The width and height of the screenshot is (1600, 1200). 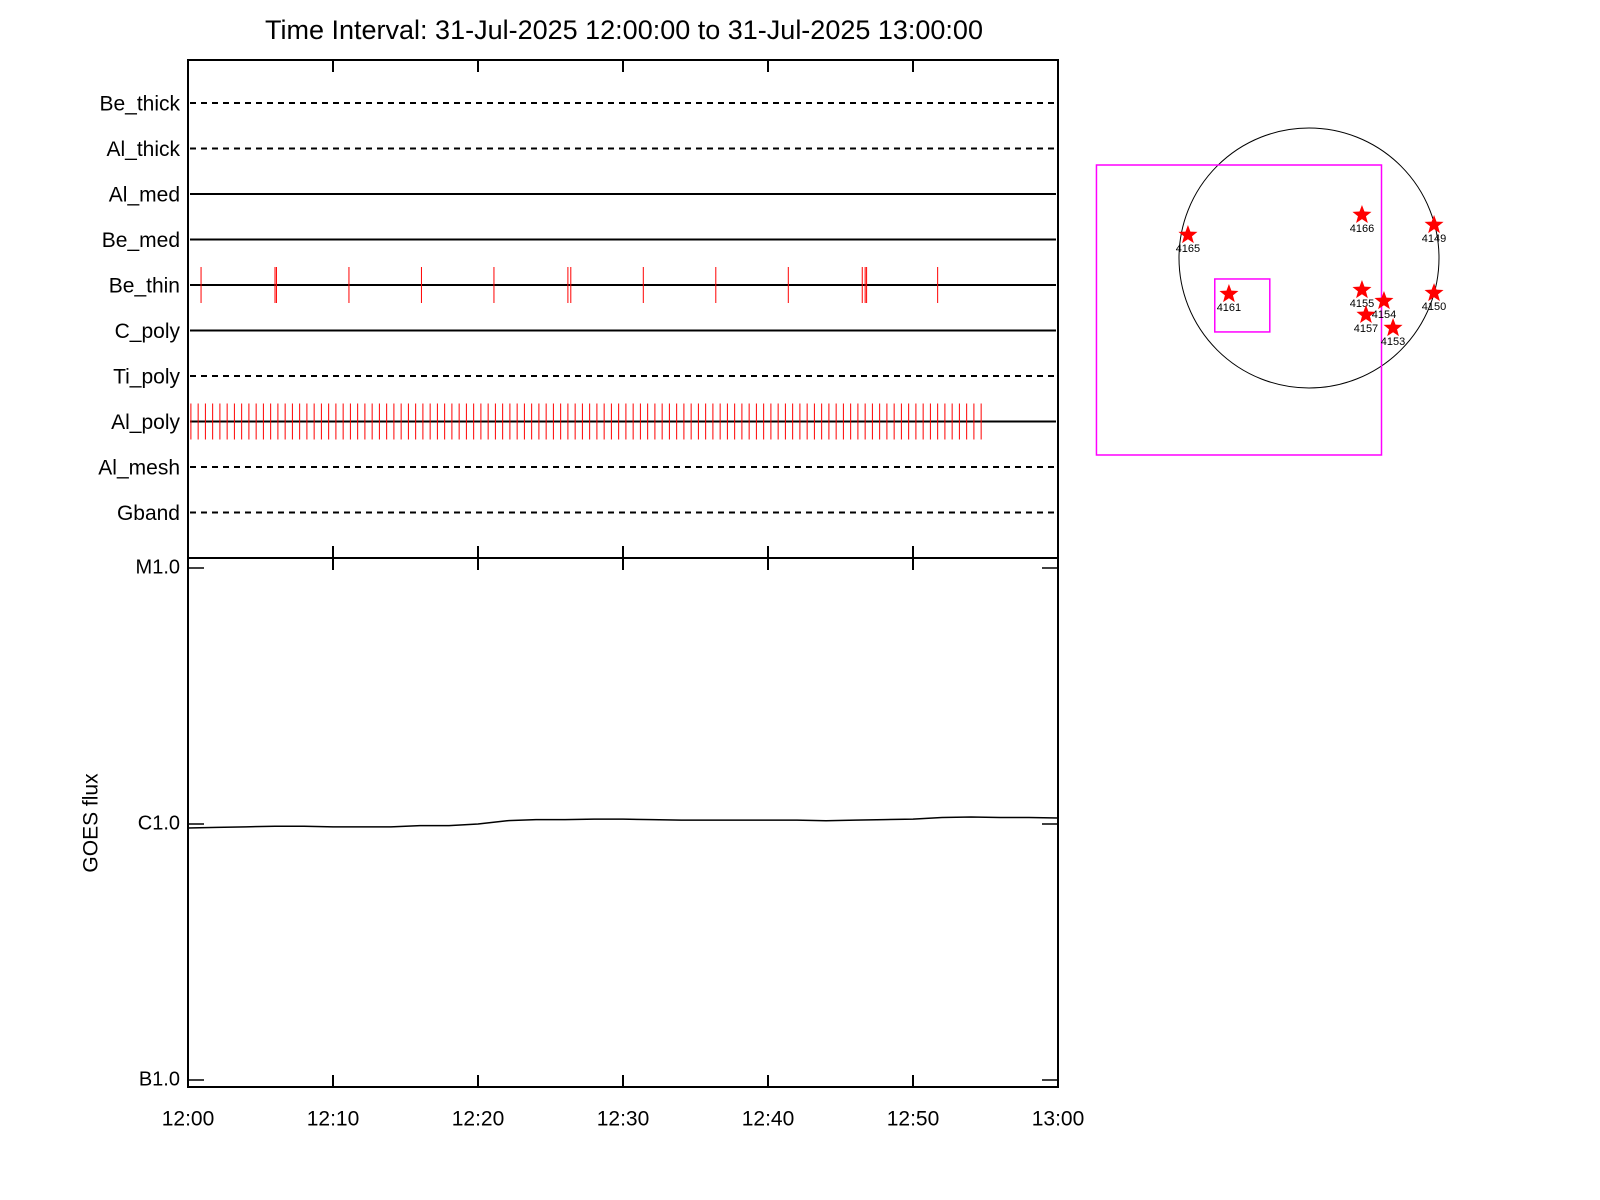 I want to click on row-label: Ti_poly, so click(x=146, y=377).